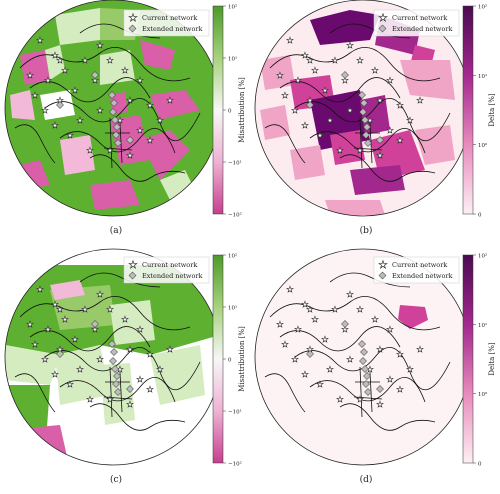 The height and width of the screenshot is (494, 500). I want to click on legend-extended-label: Extended network, so click(172, 29).